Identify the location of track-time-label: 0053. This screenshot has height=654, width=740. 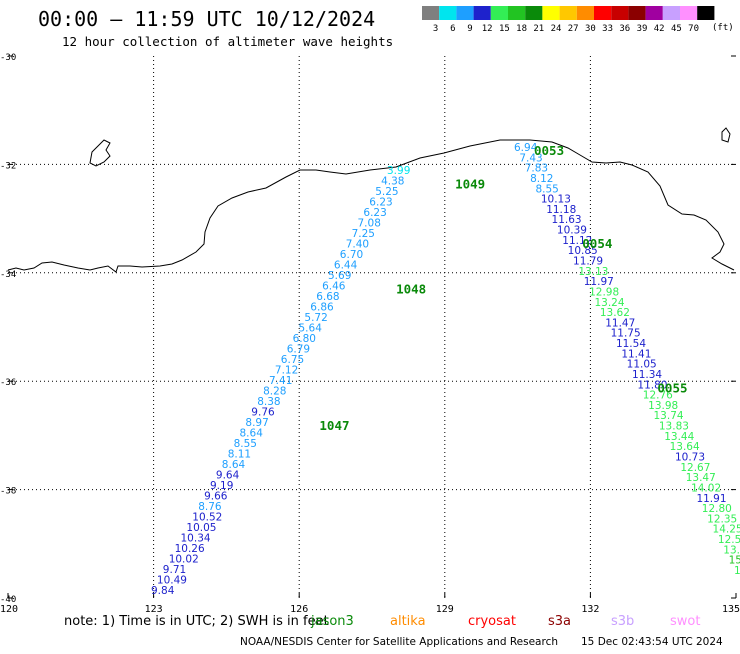
(549, 150).